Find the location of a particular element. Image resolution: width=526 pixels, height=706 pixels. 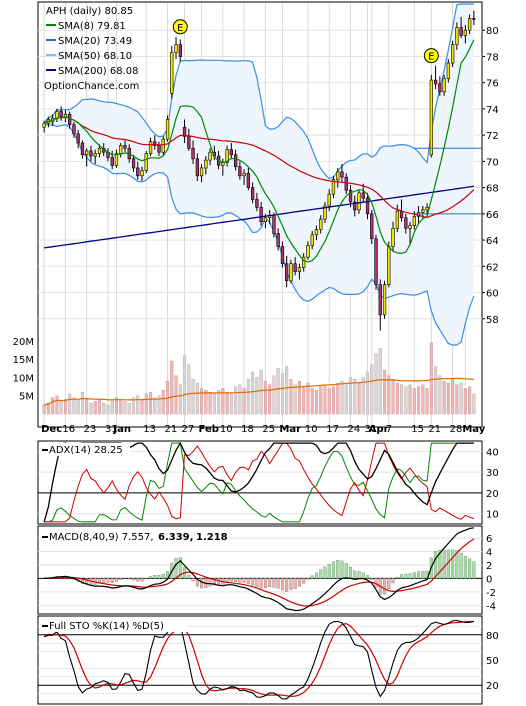

adx-tick-label: 10 is located at coordinates (492, 515).